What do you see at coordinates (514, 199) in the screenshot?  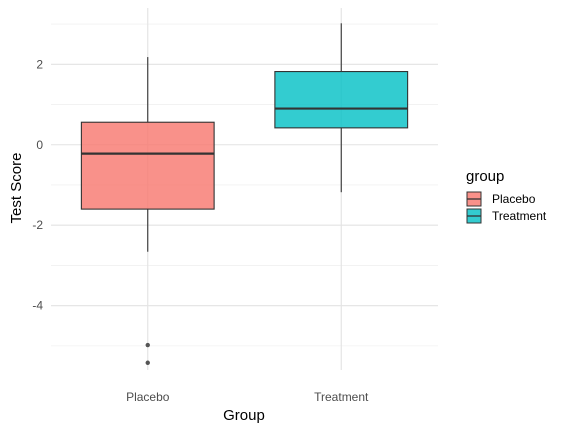 I see `legend-label: Placebo` at bounding box center [514, 199].